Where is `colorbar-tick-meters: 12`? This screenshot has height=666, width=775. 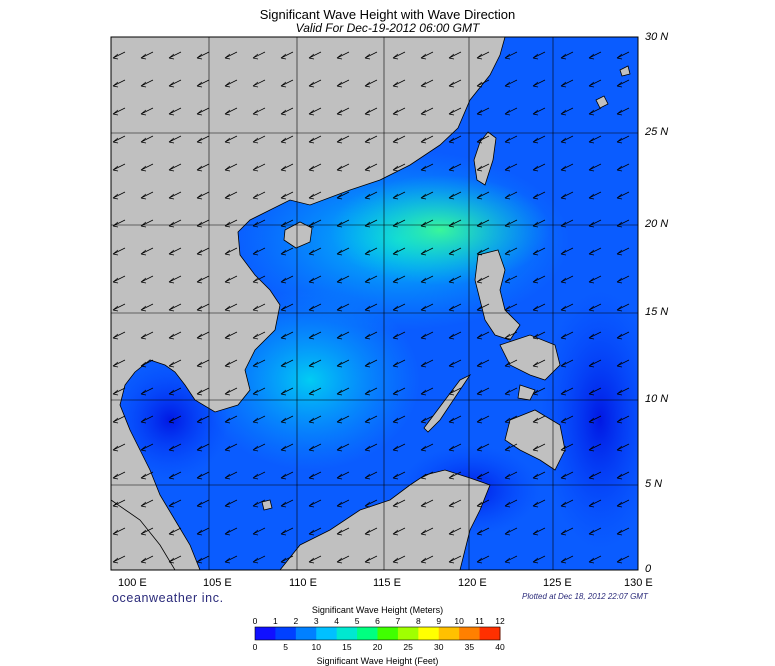 colorbar-tick-meters: 12 is located at coordinates (500, 621).